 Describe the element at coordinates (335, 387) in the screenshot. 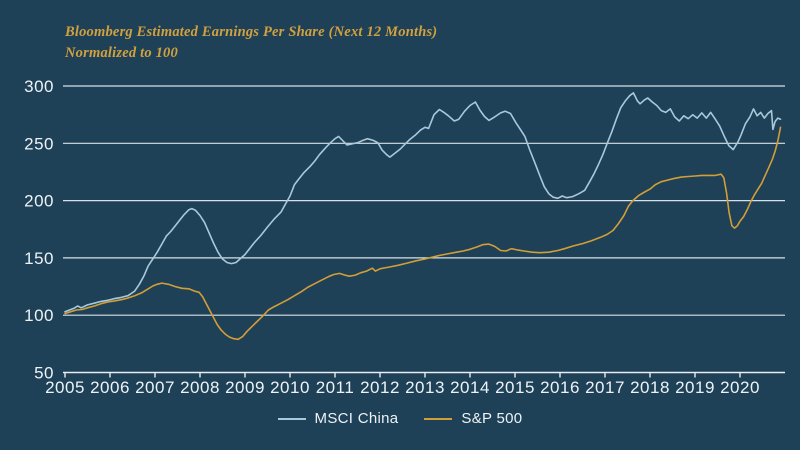

I see `x-axis-label: 2011` at that location.